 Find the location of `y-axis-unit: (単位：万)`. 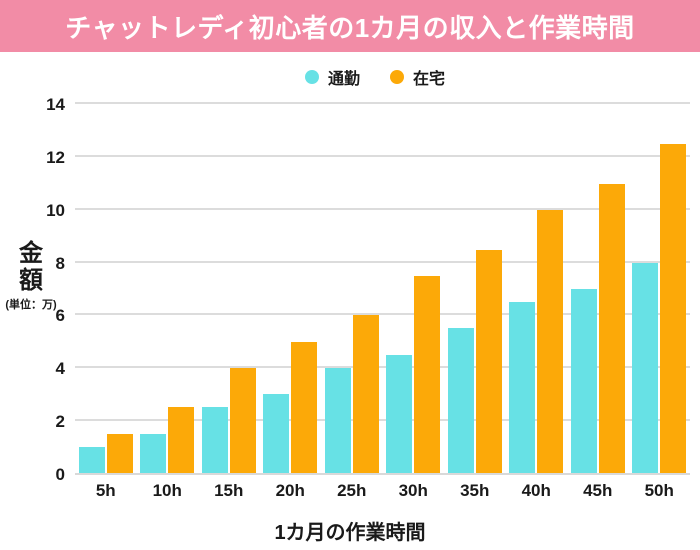

y-axis-unit: (単位：万) is located at coordinates (31, 305).